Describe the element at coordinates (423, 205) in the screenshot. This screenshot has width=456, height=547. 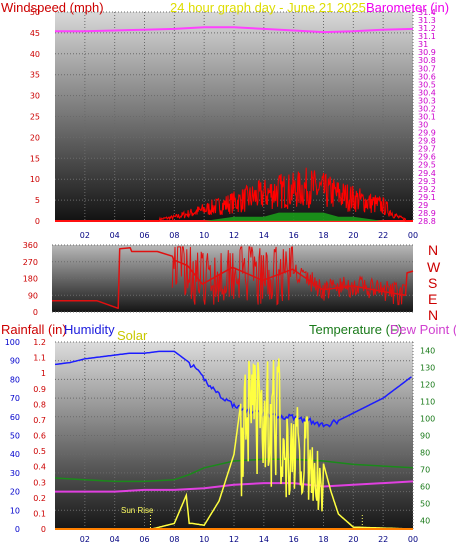
I see `y-tick-label-barometer: 29` at that location.